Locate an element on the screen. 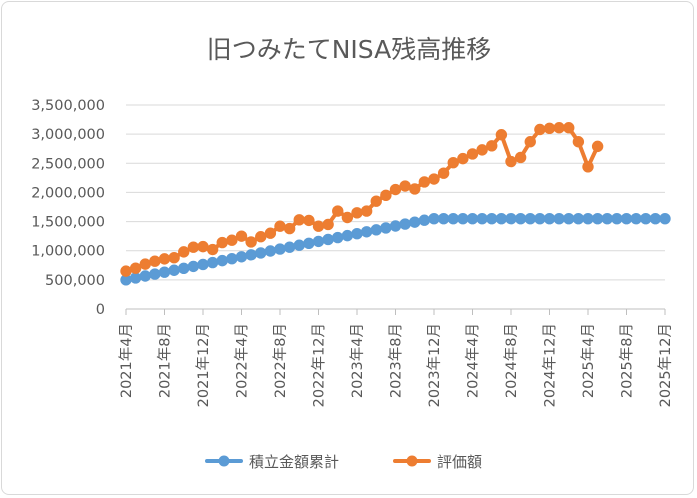 Image resolution: width=697 pixels, height=498 pixels. legend-item: 評価額 is located at coordinates (437, 462).